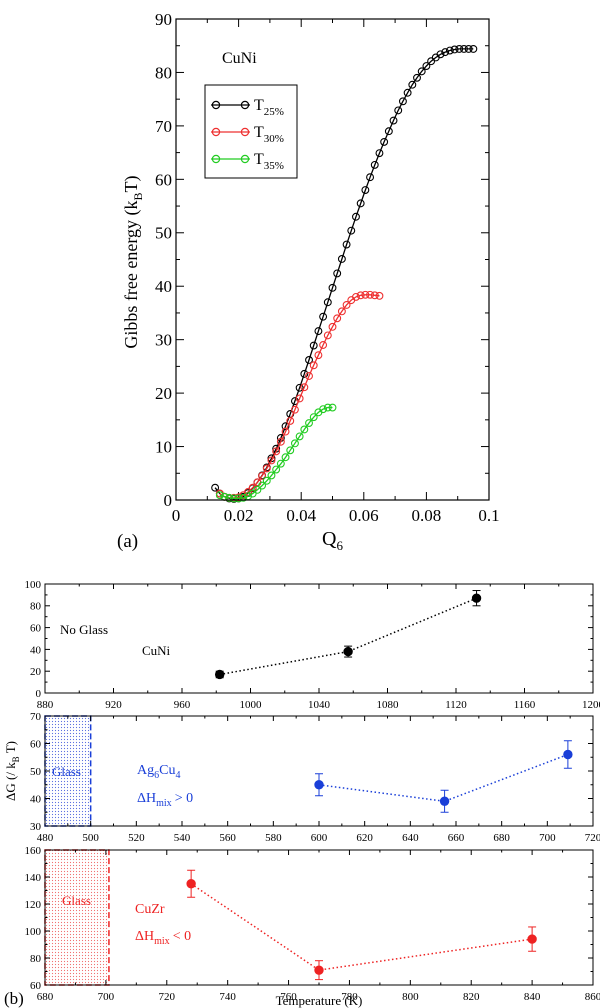 This screenshot has height=1008, width=600. What do you see at coordinates (158, 772) in the screenshot?
I see `chart-annotation: Ag6Cu4` at bounding box center [158, 772].